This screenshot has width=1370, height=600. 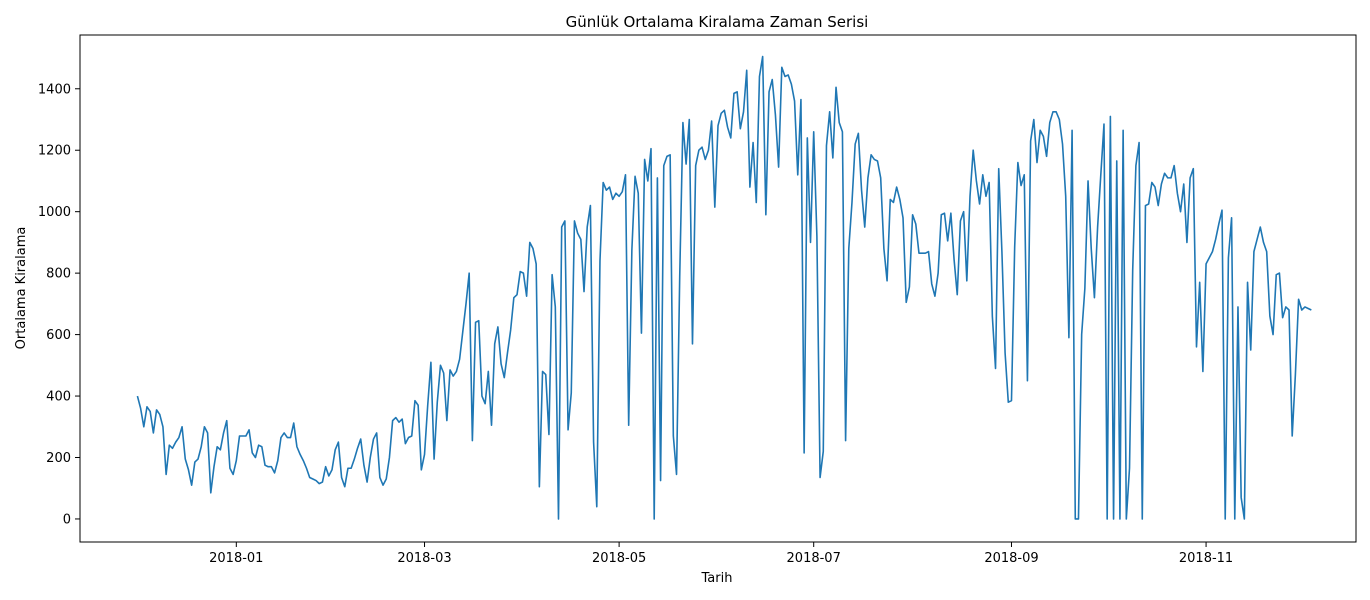 What do you see at coordinates (54, 151) in the screenshot?
I see `y-tick-label: 1200` at bounding box center [54, 151].